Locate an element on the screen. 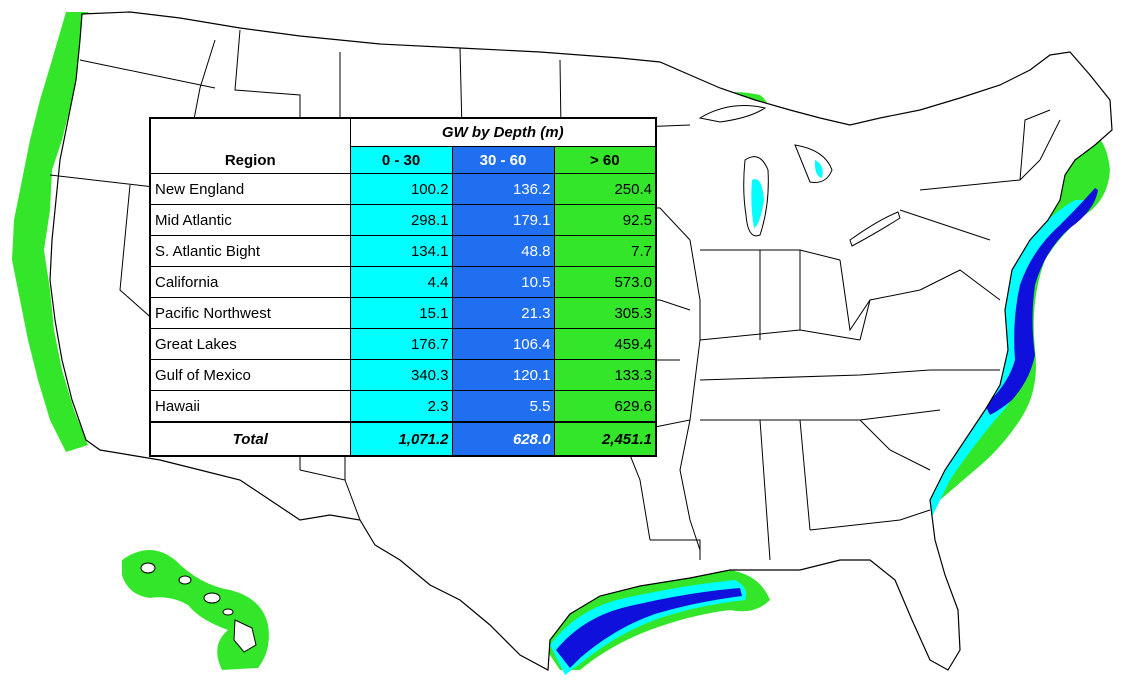 The height and width of the screenshot is (693, 1124). depth-col-gt-60: > 60 is located at coordinates (605, 160).